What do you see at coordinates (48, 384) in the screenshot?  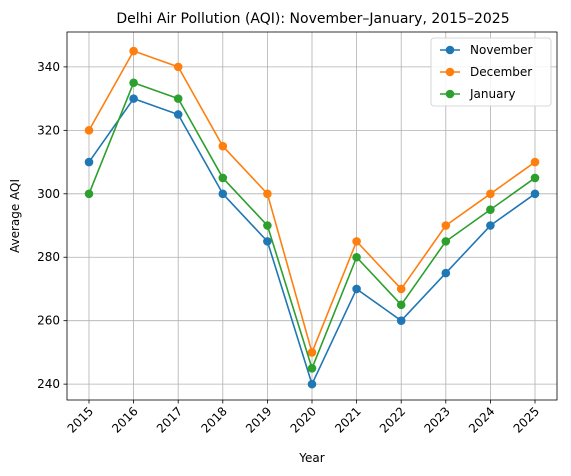 I see `y-tick-label: 240` at bounding box center [48, 384].